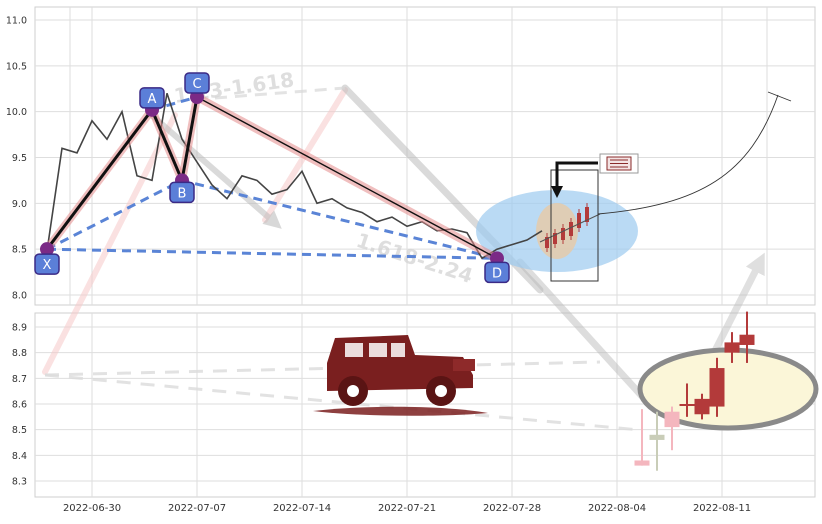 This screenshot has width=822, height=524. I want to click on jeep-icon, so click(400, 375).